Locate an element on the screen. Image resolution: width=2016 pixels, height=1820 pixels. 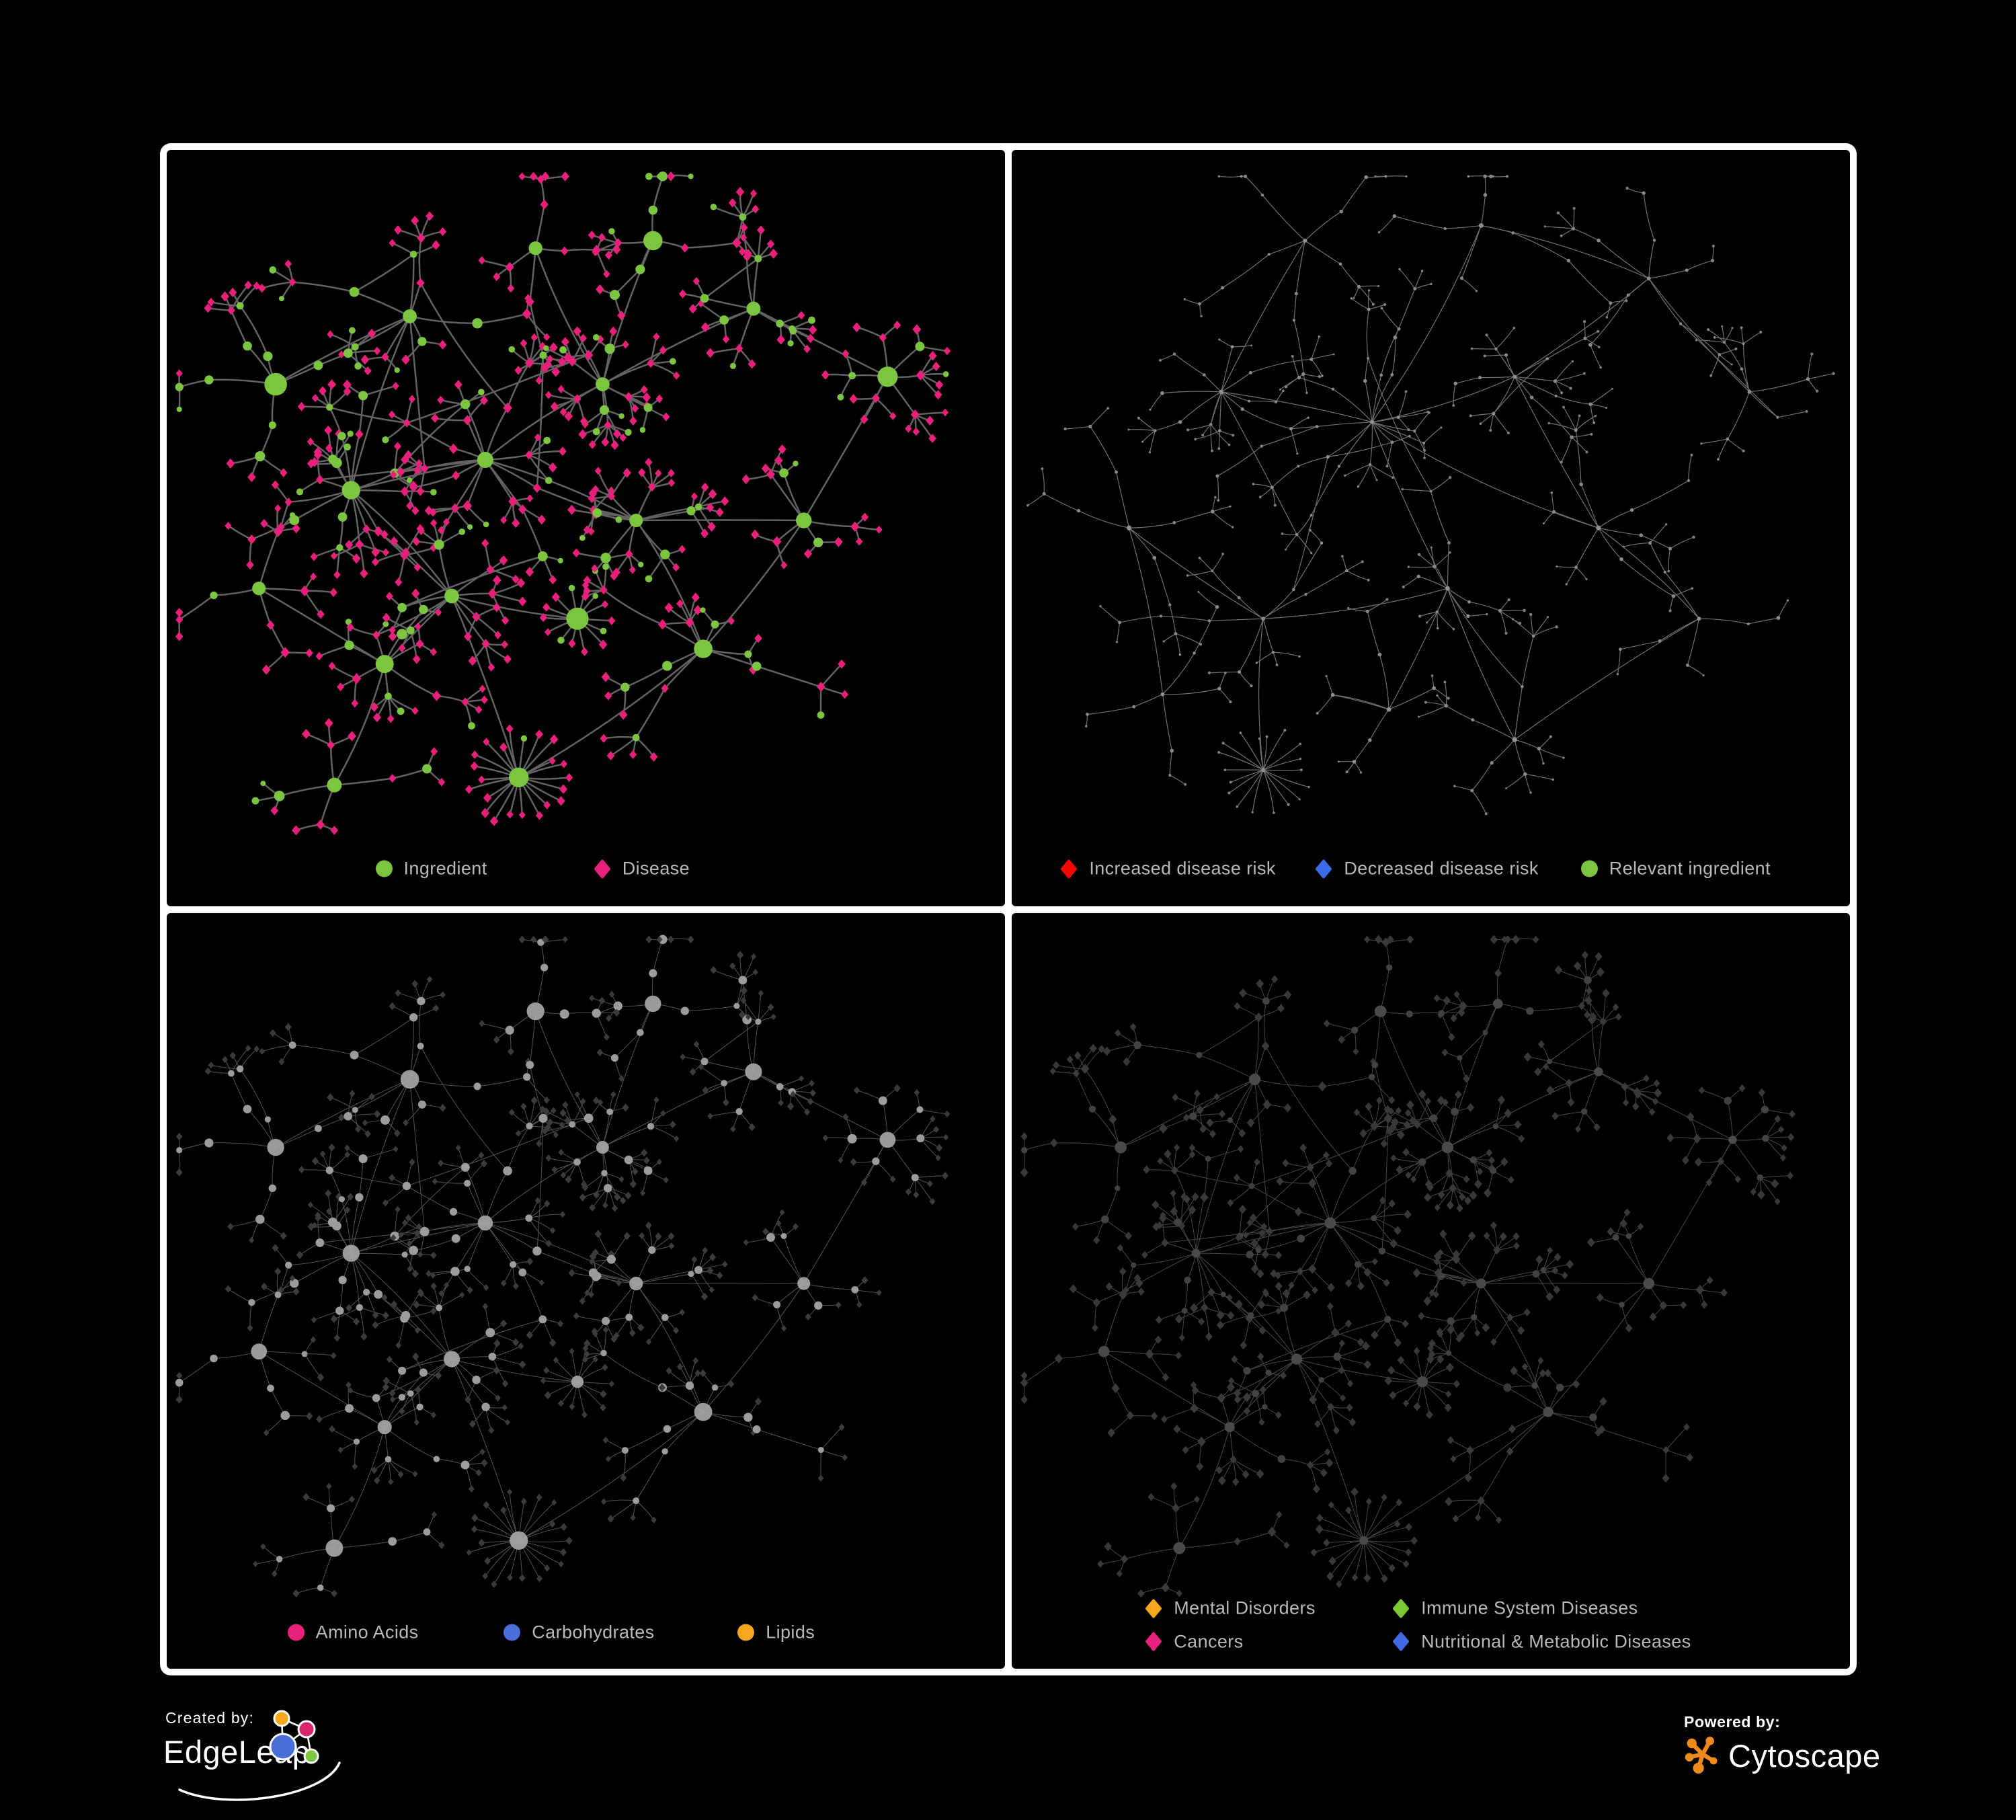
edgeleap-logo: Created by: EdgeLeap is located at coordinates (267, 1764).